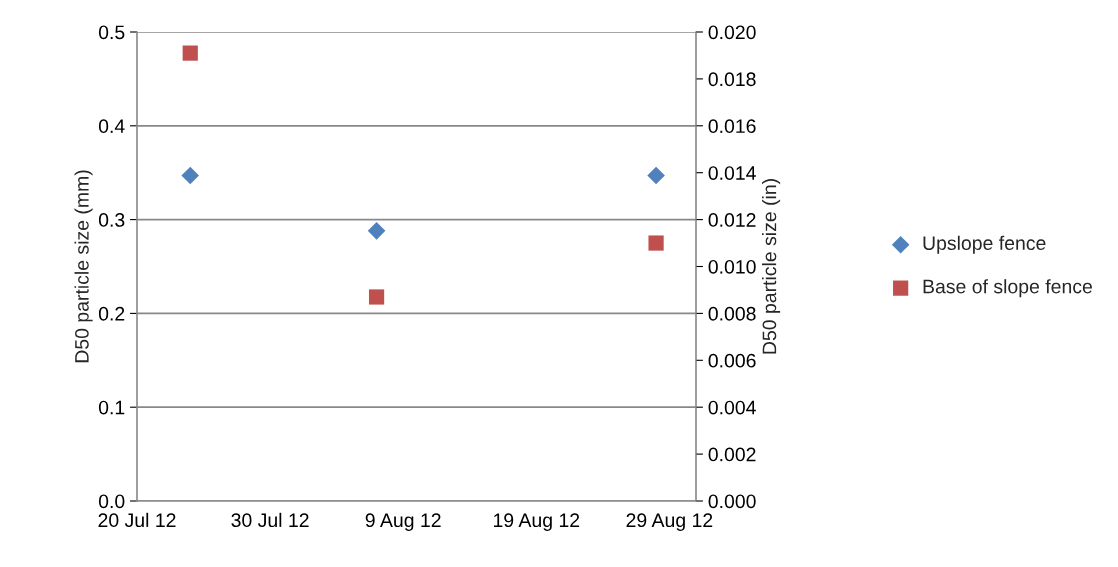  I want to click on y2-tick-label: 0.018, so click(732, 79).